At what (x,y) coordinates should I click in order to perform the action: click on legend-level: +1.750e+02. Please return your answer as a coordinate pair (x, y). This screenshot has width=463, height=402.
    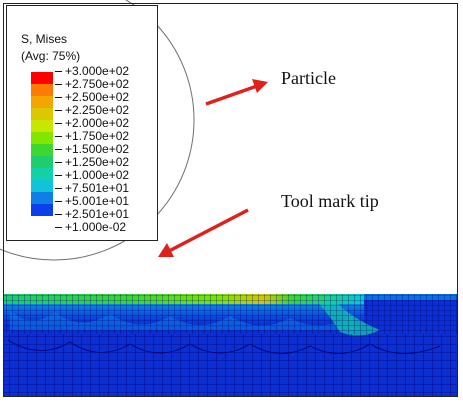
    Looking at the image, I should click on (92, 136).